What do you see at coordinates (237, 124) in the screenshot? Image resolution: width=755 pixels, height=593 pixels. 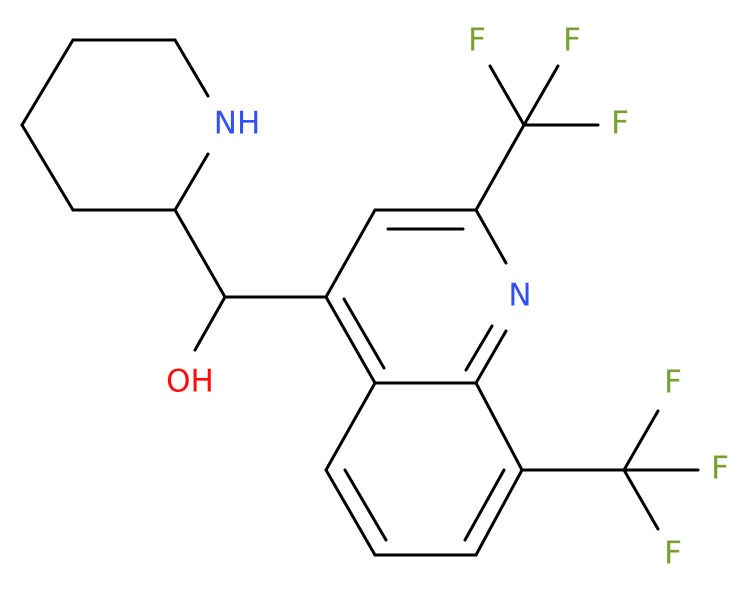 I see `atom-label: NH` at bounding box center [237, 124].